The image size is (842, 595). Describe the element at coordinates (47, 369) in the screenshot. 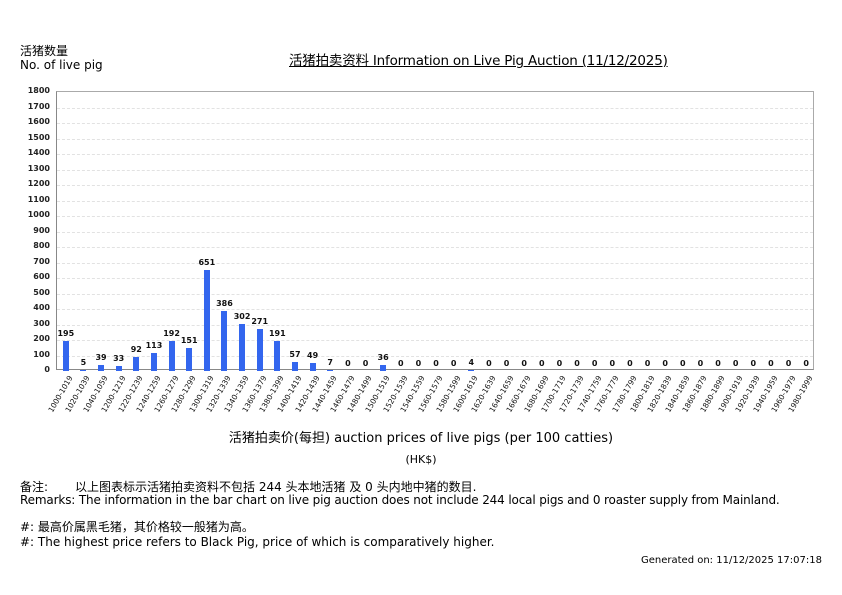

I see `y-tick-label: 0` at that location.